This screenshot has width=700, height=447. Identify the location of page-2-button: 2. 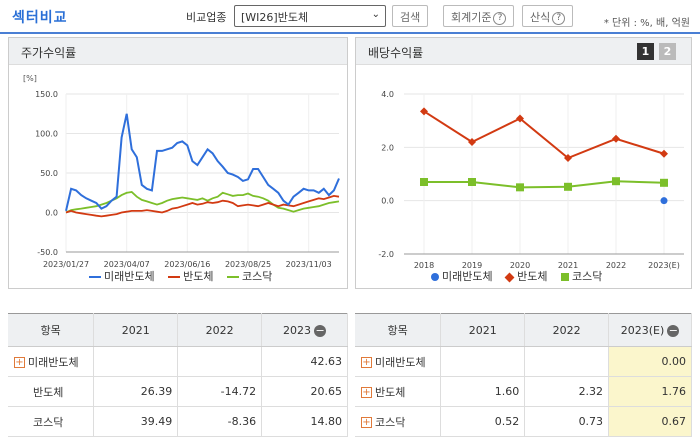
(667, 51).